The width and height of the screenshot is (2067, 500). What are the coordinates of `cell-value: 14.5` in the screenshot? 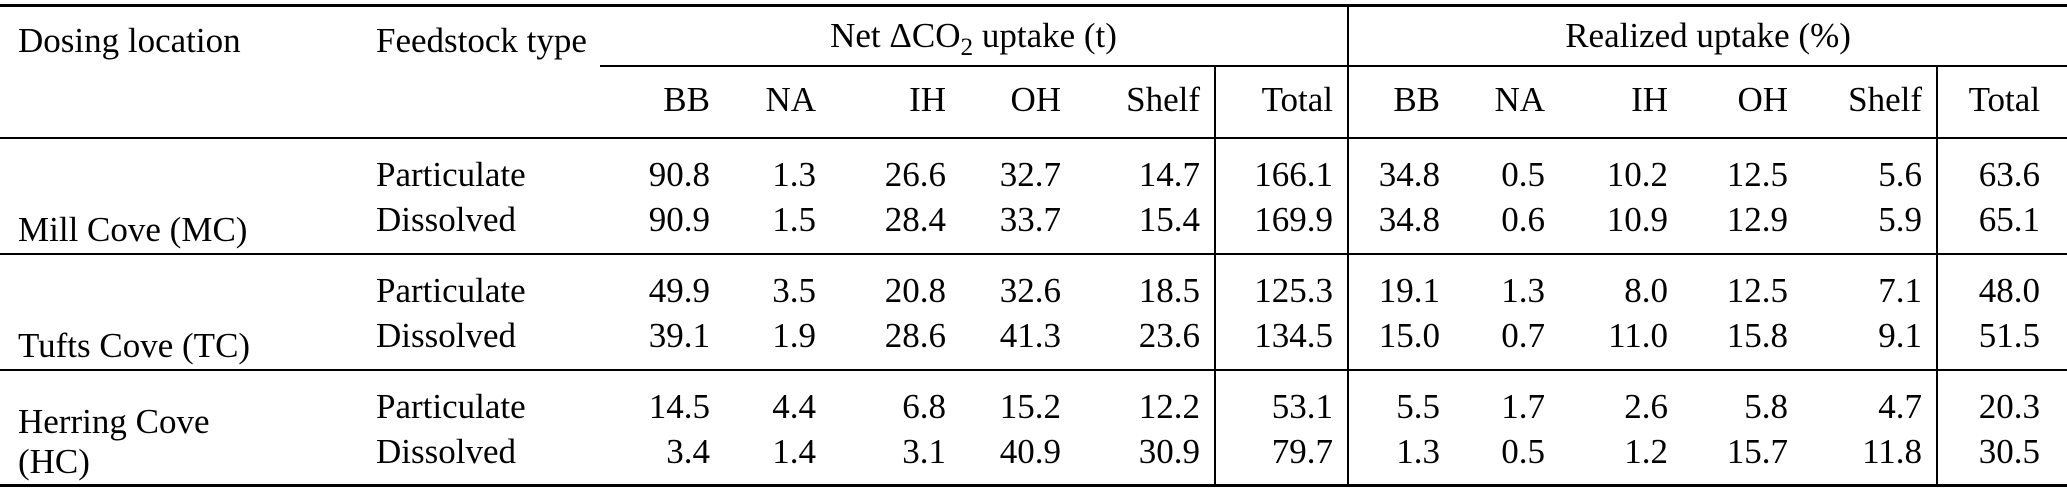 It's located at (679, 407).